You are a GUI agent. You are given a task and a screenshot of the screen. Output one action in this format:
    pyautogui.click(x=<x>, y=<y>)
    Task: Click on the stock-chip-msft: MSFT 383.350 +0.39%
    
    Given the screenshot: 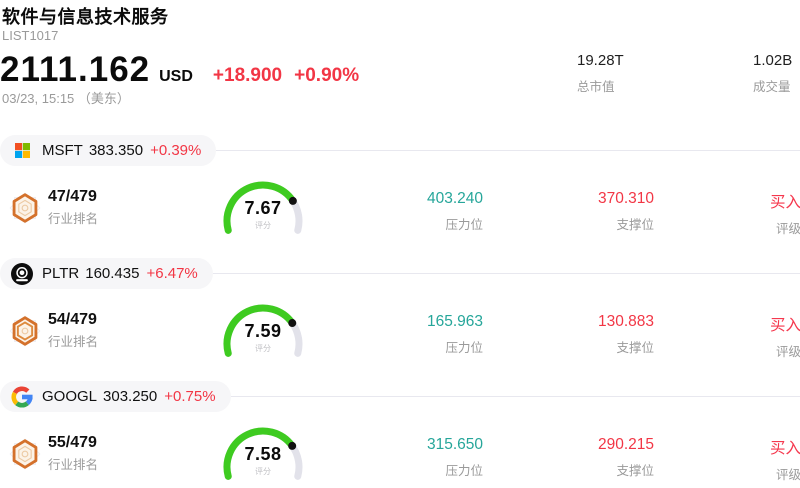 What is the action you would take?
    pyautogui.click(x=108, y=150)
    